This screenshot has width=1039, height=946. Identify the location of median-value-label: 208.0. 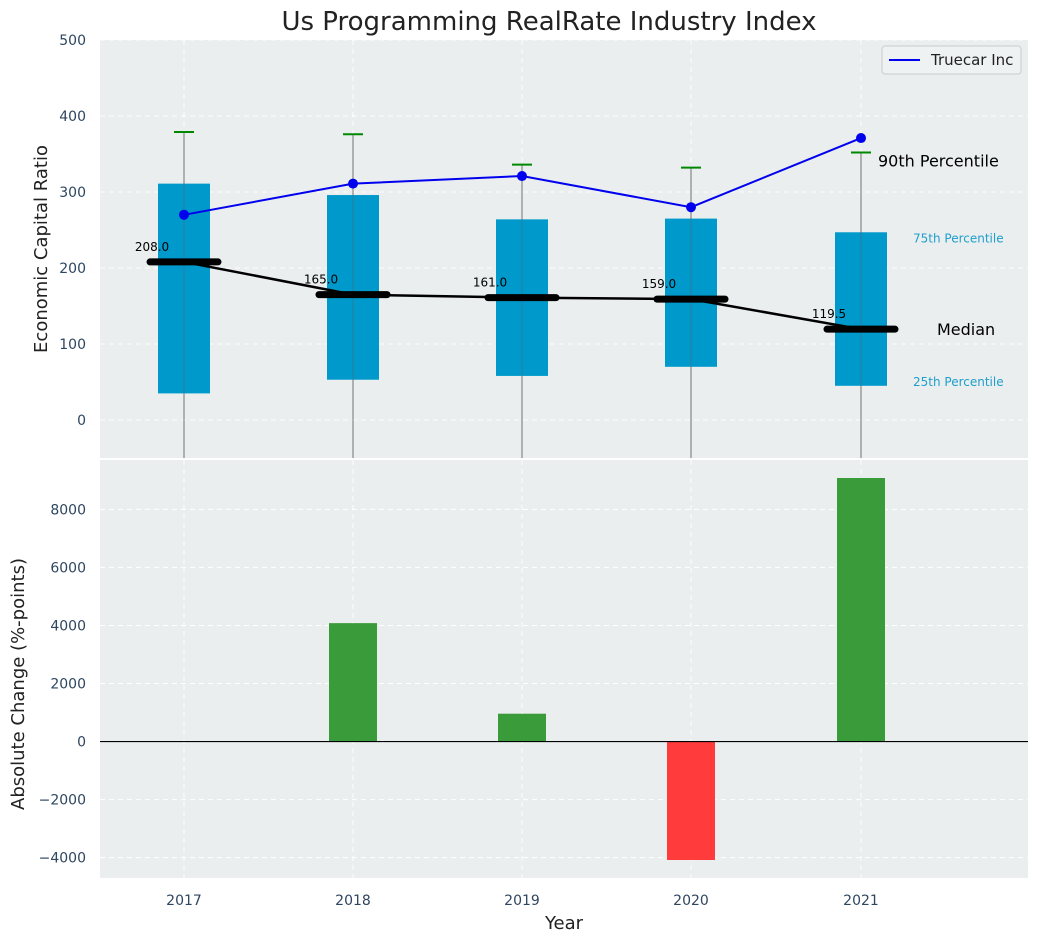
(152, 247).